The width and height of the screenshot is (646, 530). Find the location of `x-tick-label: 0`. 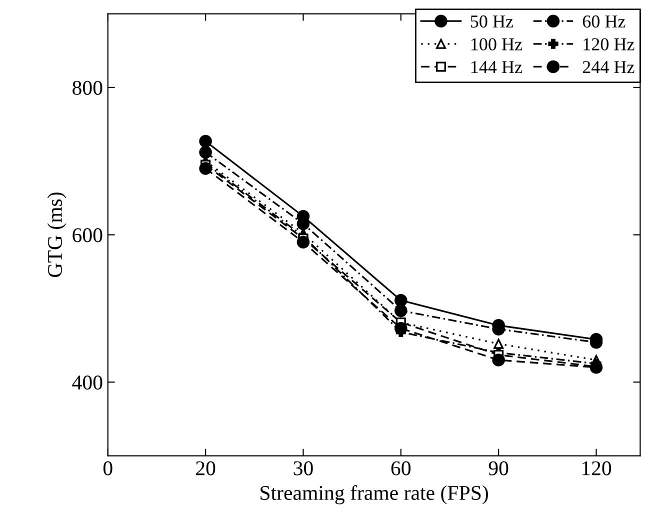

x-tick-label: 0 is located at coordinates (107, 468).